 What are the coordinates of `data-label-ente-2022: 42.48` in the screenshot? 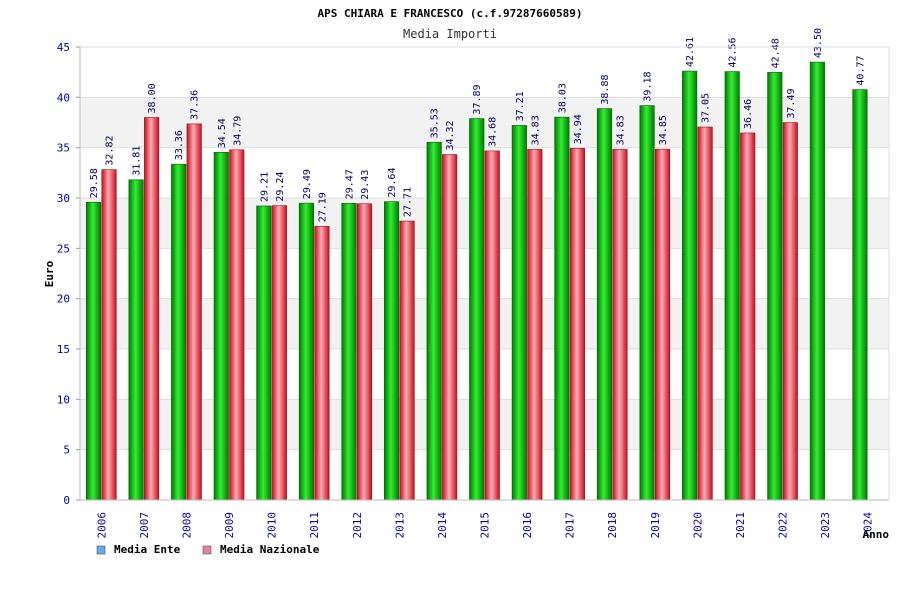 It's located at (775, 53).